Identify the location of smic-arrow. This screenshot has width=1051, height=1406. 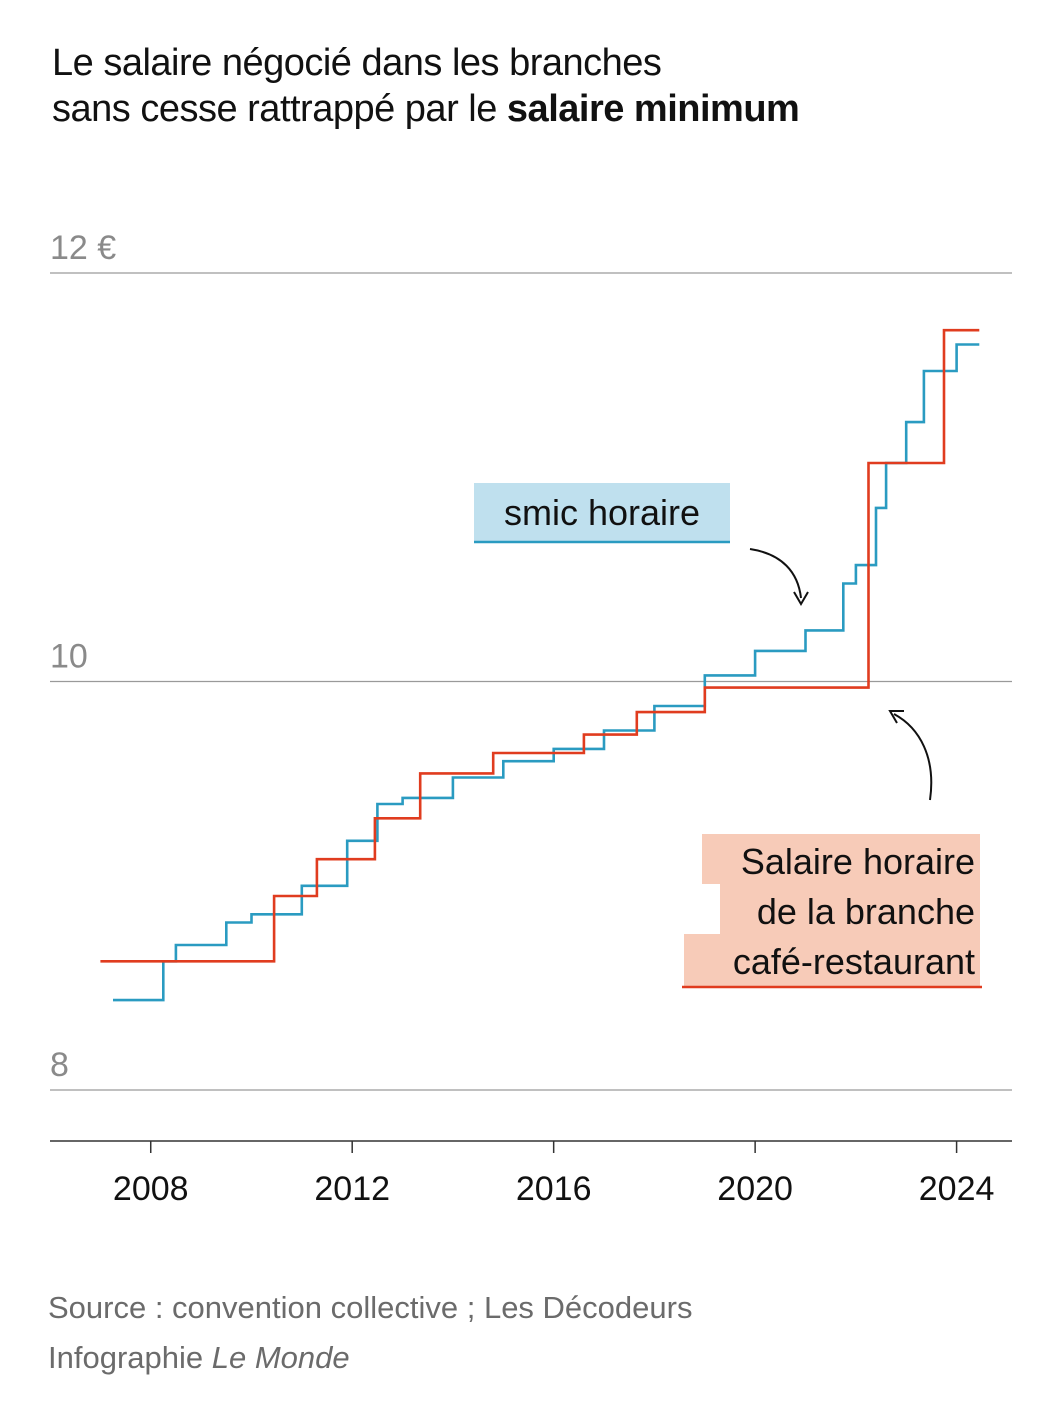
(775, 573).